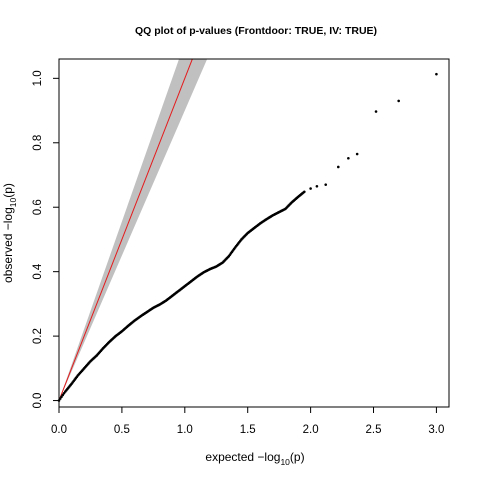 Image resolution: width=480 pixels, height=480 pixels. What do you see at coordinates (8, 245) in the screenshot?
I see `y-axis-label-prefix: observed −log` at bounding box center [8, 245].